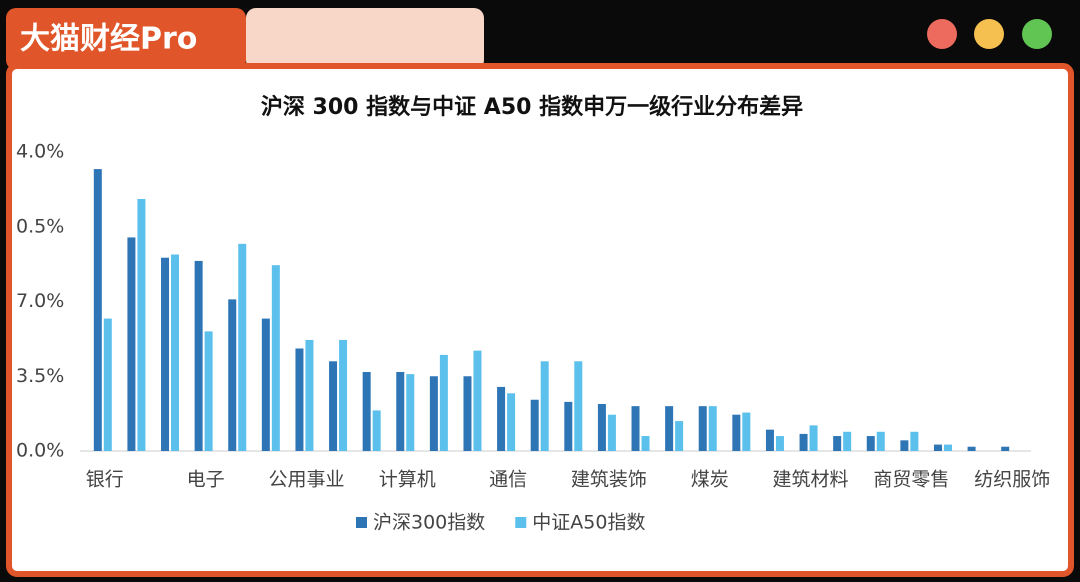 The height and width of the screenshot is (582, 1080). I want to click on x-tick-label: 通信, so click(508, 480).